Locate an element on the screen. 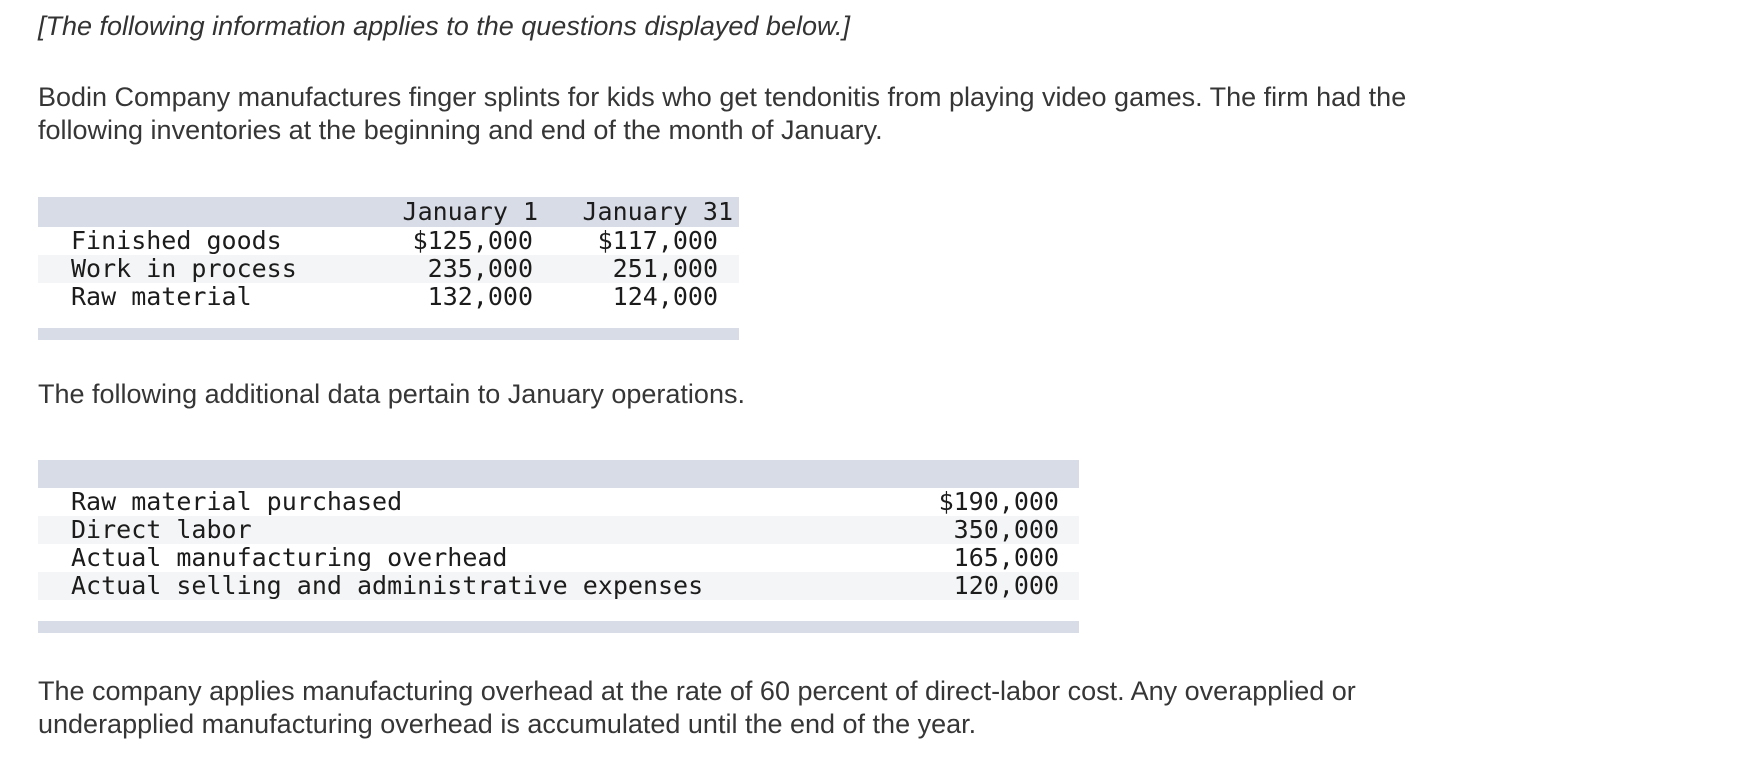 This screenshot has width=1749, height=780. inventory-table-spacer is located at coordinates (388, 319).